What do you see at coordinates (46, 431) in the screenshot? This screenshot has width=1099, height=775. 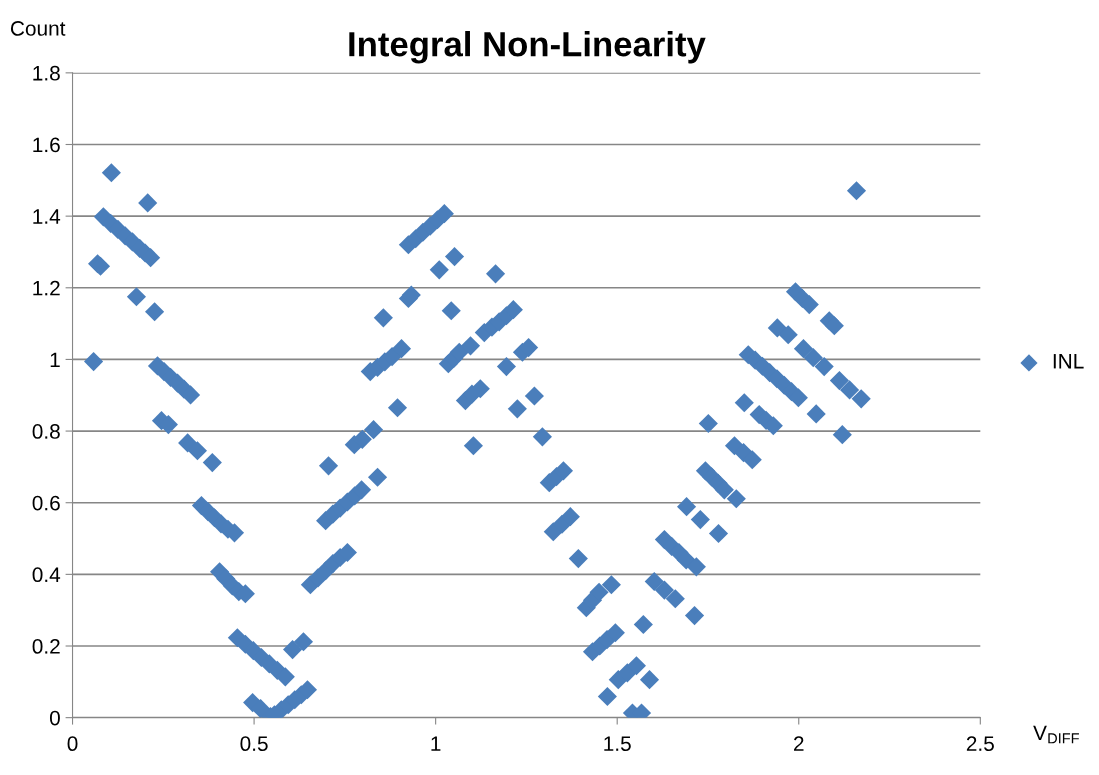 I see `y-tick-label: 0.8` at bounding box center [46, 431].